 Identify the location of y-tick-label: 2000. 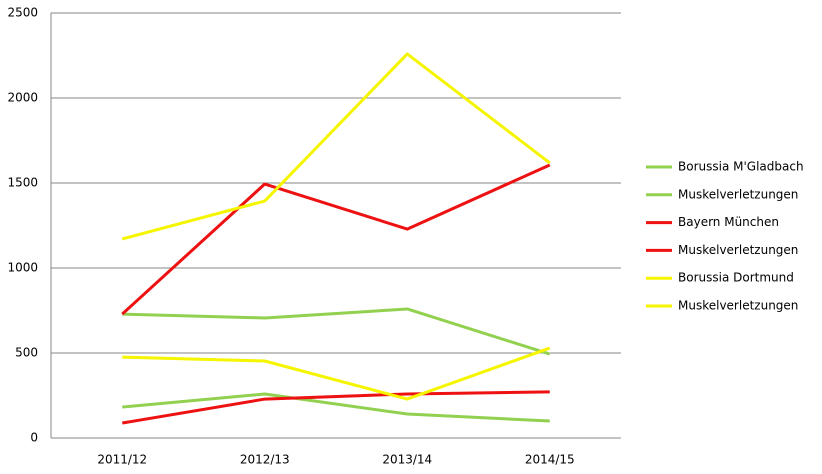
(22, 98).